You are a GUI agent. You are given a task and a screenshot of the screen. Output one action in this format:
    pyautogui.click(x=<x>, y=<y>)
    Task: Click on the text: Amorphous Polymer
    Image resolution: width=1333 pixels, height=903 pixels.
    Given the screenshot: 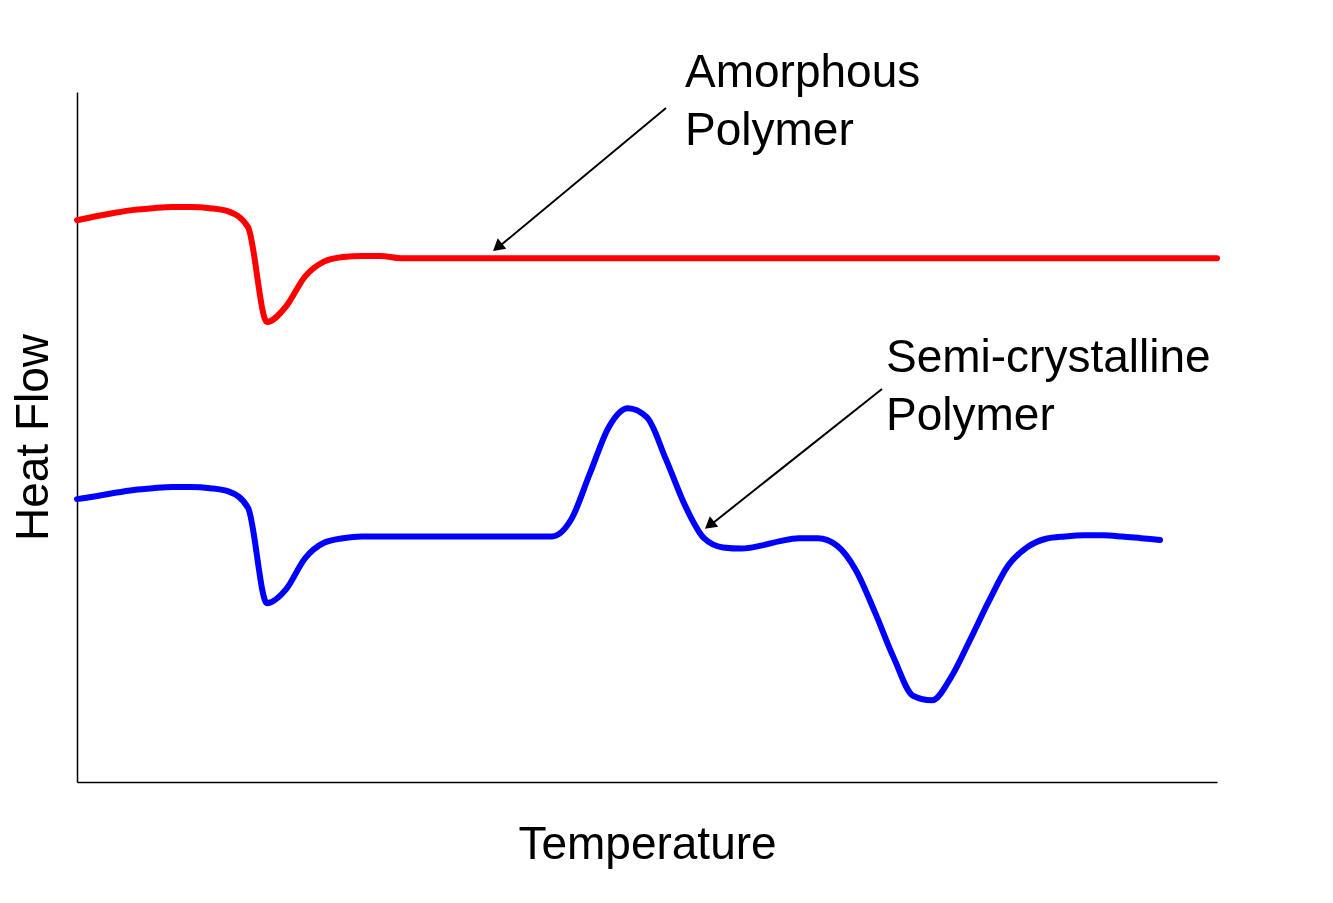 What is the action you would take?
    pyautogui.click(x=803, y=100)
    